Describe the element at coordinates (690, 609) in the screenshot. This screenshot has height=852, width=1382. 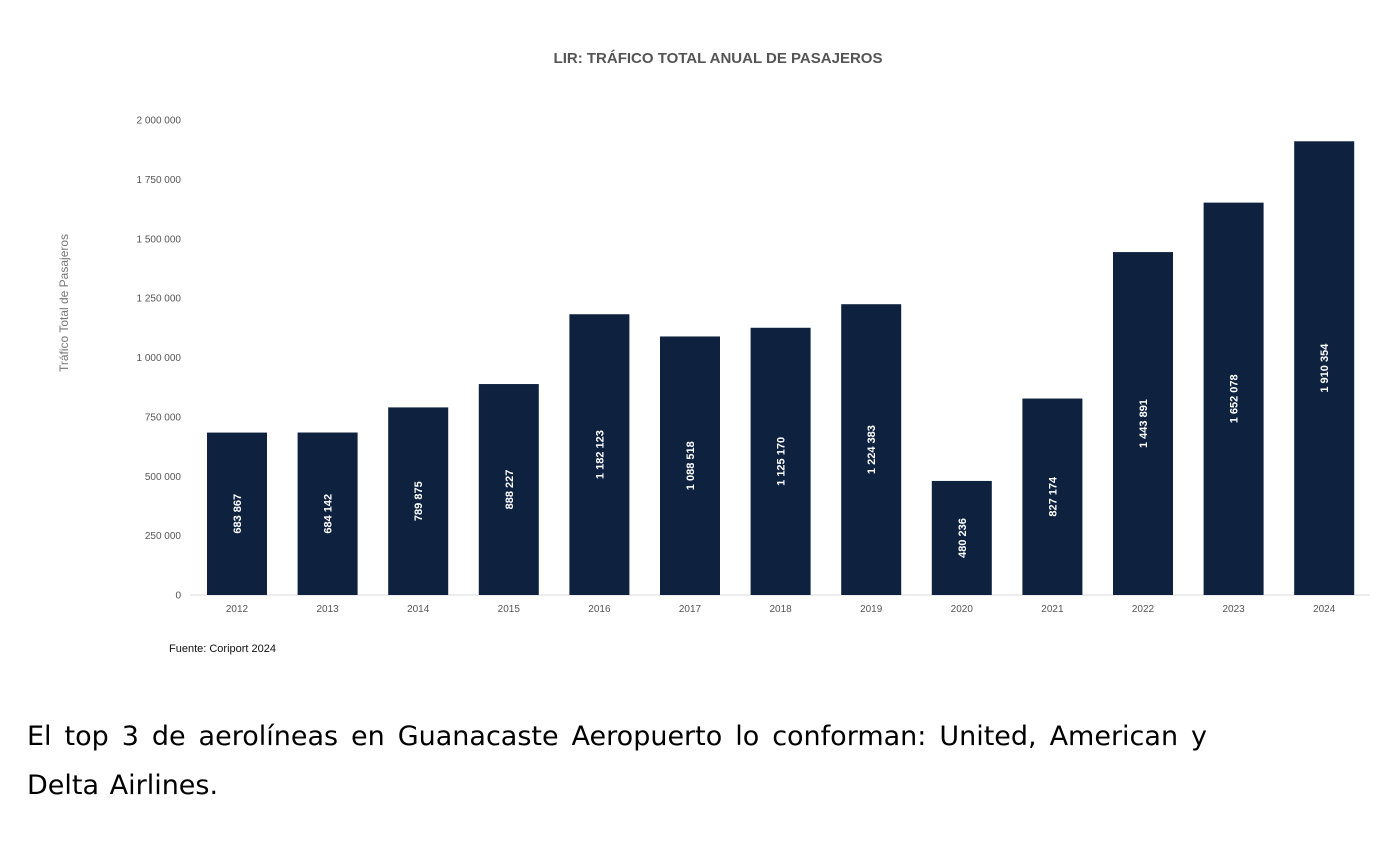
I see `x-tick-label: 2017` at that location.